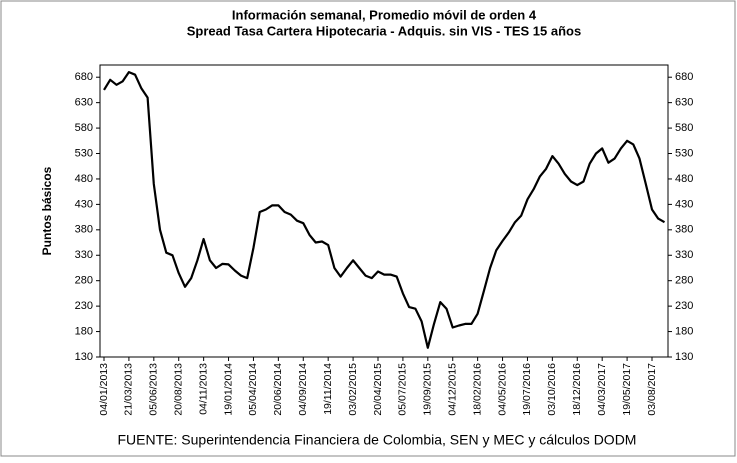  Describe the element at coordinates (84, 230) in the screenshot. I see `y-tick-label: 380` at that location.